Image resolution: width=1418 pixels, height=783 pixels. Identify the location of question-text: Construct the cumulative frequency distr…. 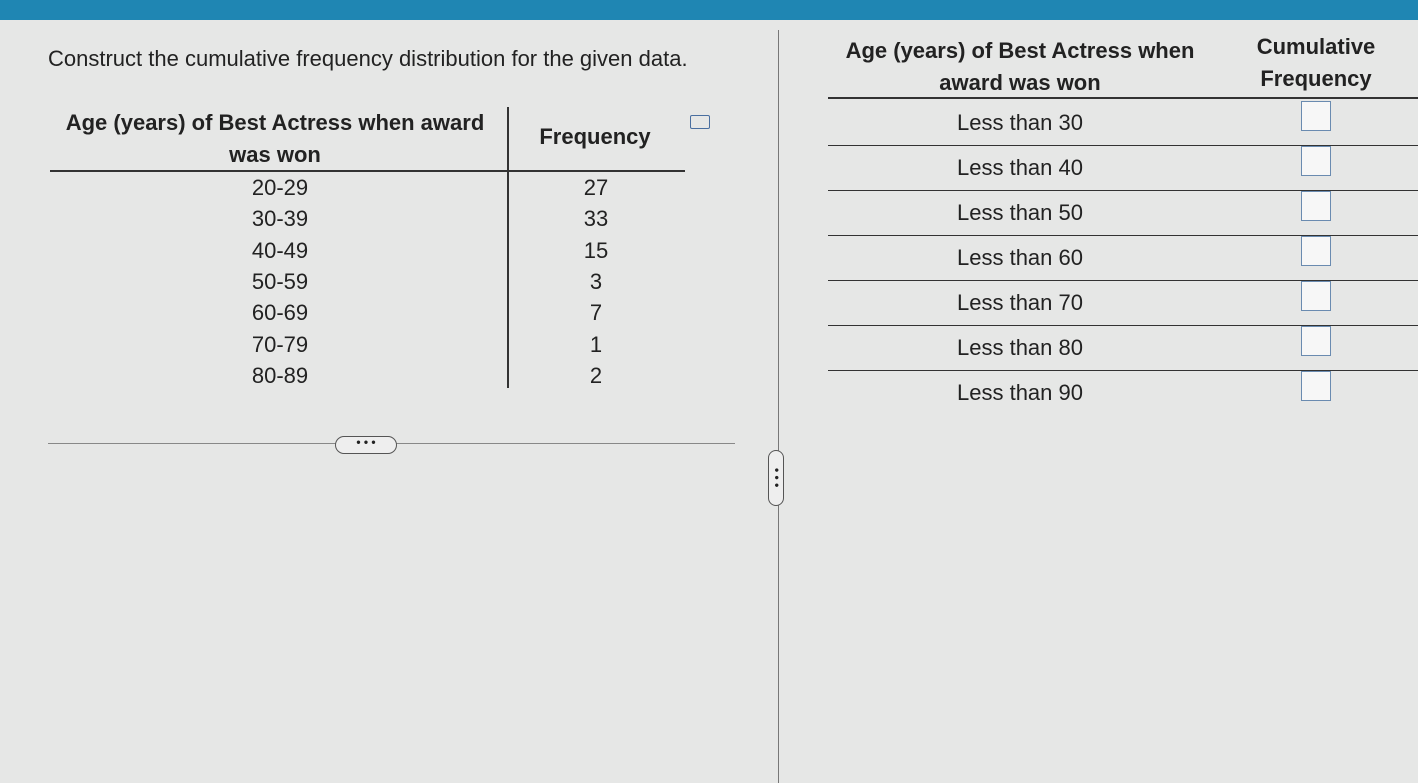
(368, 58).